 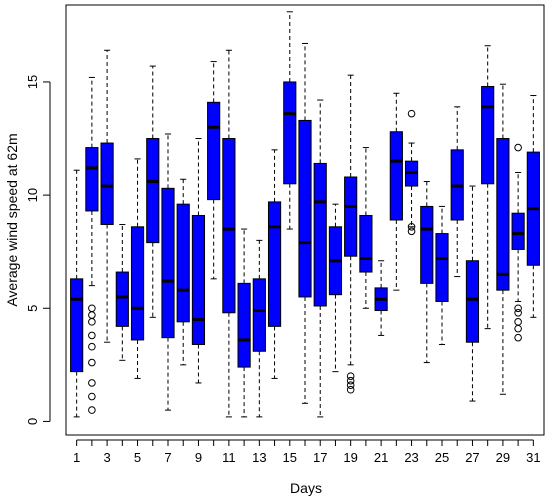 I want to click on y-tick-label: 5, so click(x=32, y=308).